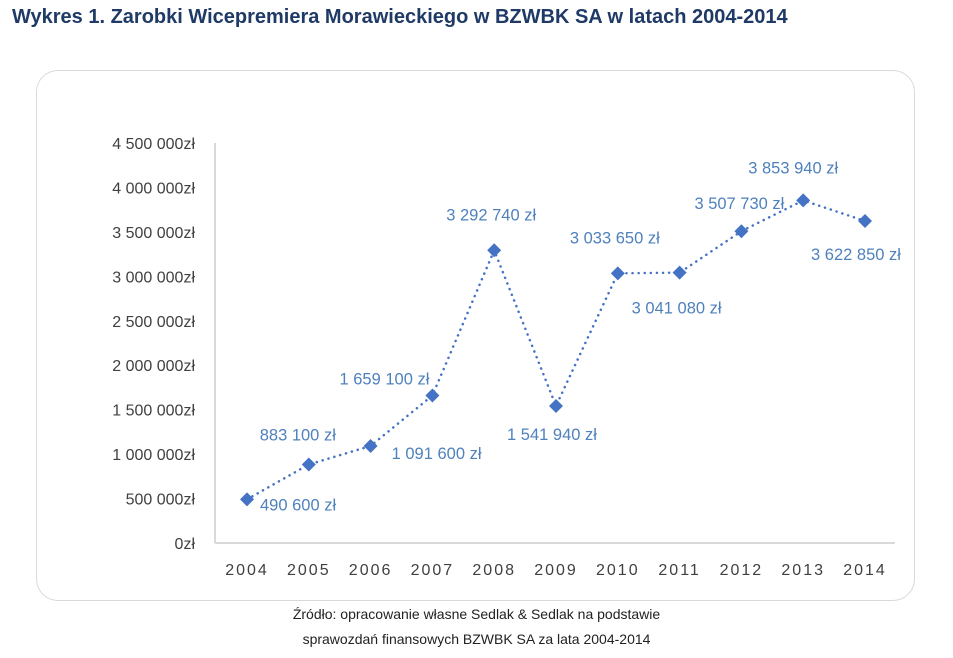 The height and width of the screenshot is (658, 953). Describe the element at coordinates (153, 188) in the screenshot. I see `y-tick-label: 4 000 000zł` at that location.